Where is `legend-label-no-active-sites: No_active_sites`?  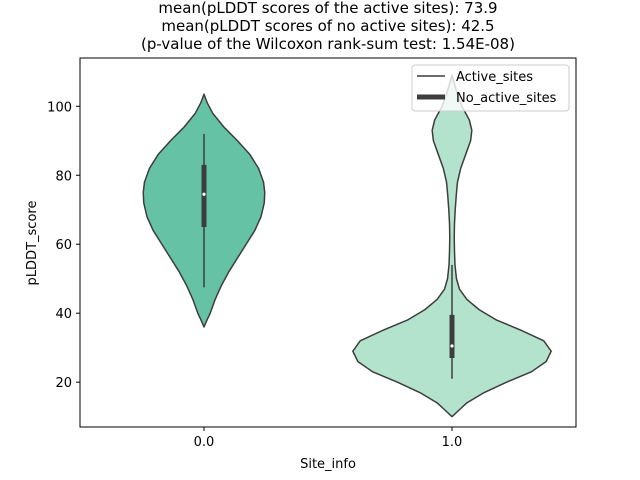
legend-label-no-active-sites: No_active_sites is located at coordinates (506, 98).